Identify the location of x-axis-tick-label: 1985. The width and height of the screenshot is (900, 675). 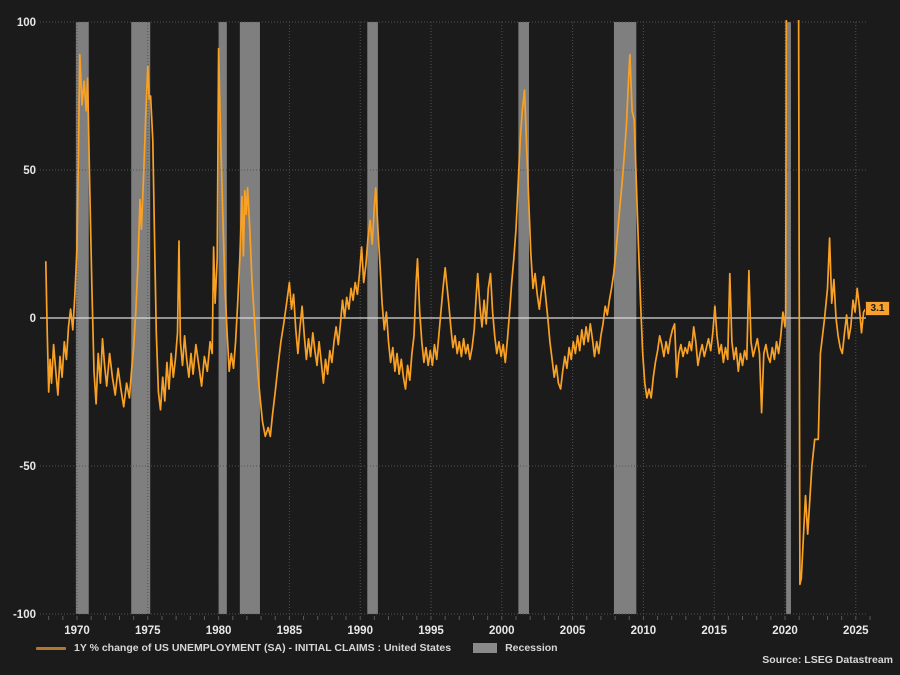
(290, 631).